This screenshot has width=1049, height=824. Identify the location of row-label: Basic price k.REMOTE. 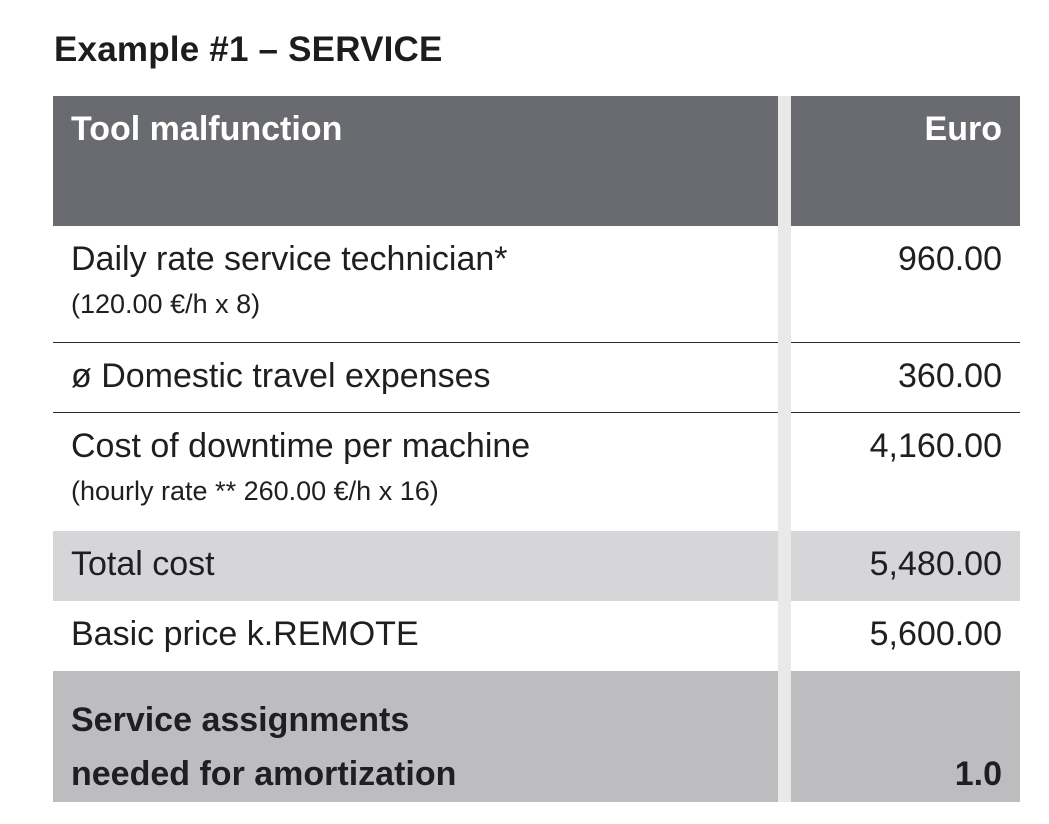
(245, 634).